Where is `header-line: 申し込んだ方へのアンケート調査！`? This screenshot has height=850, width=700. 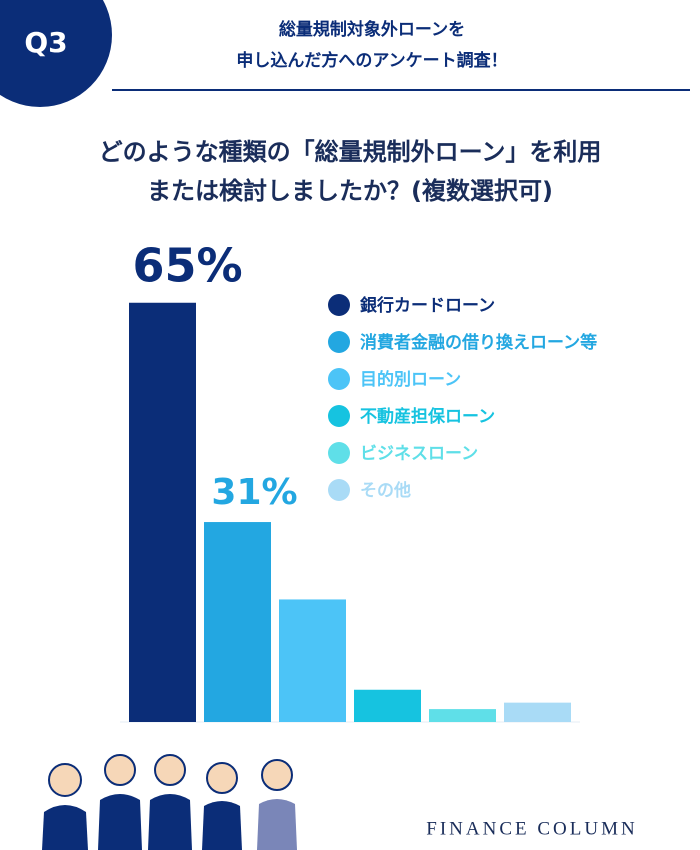
header-line: 申し込んだ方へのアンケート調査！ is located at coordinates (371, 60).